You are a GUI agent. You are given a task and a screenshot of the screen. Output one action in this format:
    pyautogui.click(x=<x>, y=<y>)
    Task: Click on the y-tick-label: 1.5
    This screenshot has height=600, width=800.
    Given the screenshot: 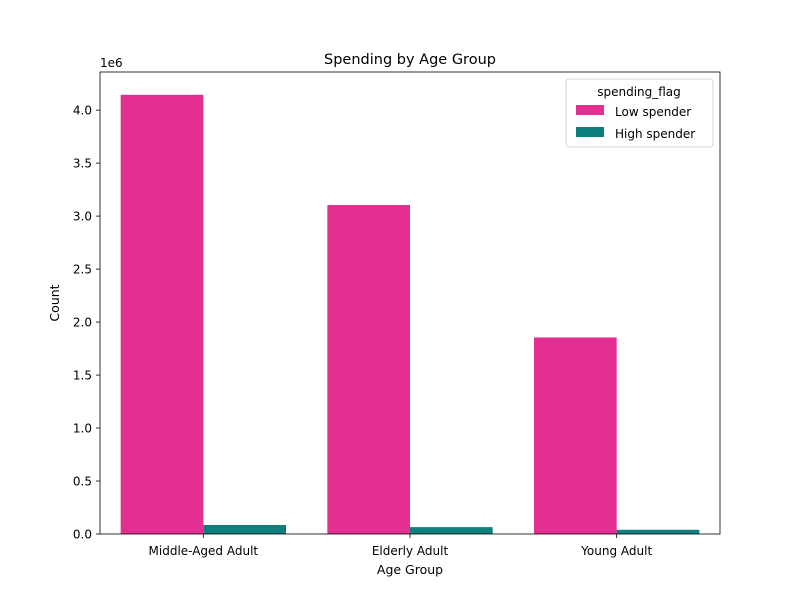 What is the action you would take?
    pyautogui.click(x=82, y=376)
    